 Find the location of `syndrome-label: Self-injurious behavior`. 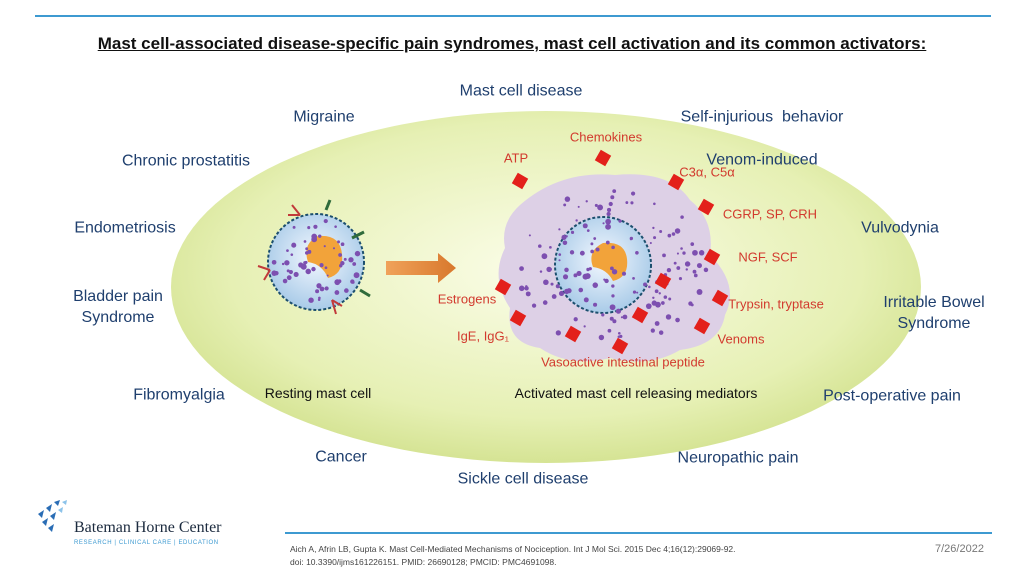

syndrome-label: Self-injurious behavior is located at coordinates (762, 117).